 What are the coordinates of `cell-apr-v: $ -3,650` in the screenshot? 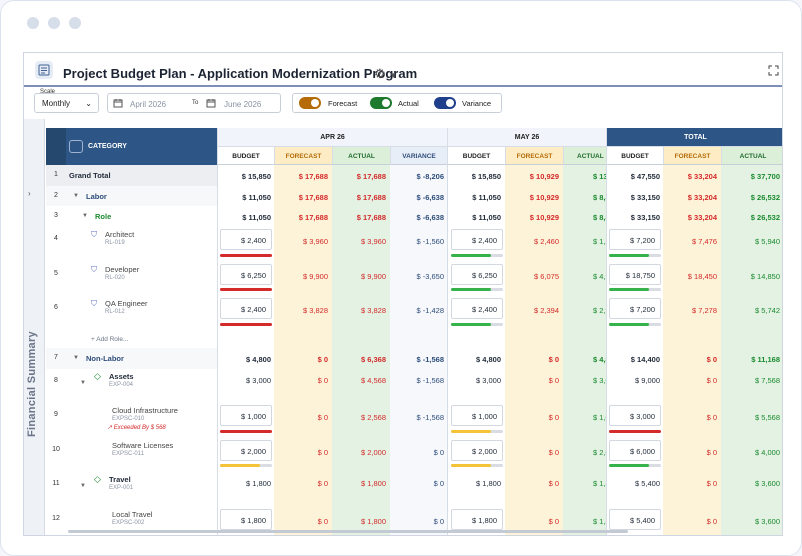 It's located at (430, 276).